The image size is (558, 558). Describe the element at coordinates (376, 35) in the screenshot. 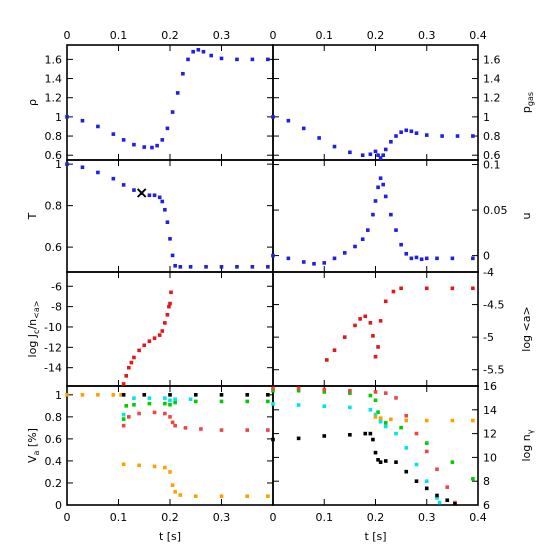

I see `top-x-tick-label: 0.2` at that location.